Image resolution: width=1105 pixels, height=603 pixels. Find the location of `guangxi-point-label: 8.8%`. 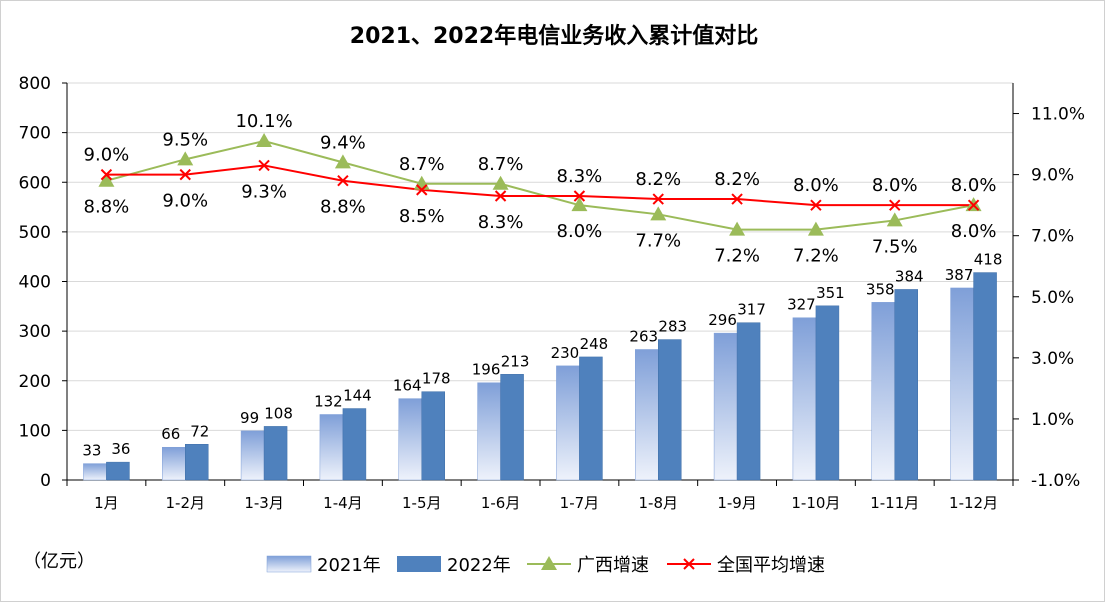

guangxi-point-label: 8.8% is located at coordinates (107, 207).